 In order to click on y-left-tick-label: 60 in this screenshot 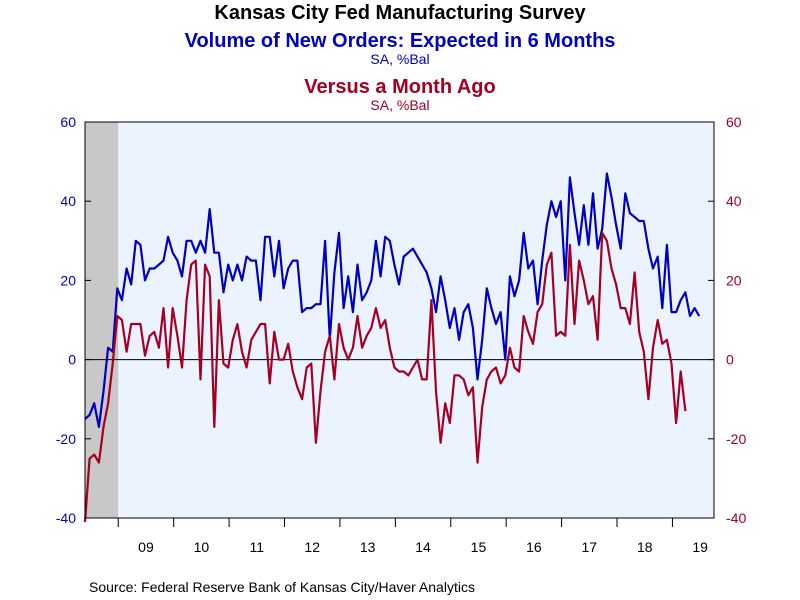, I will do `click(68, 122)`.